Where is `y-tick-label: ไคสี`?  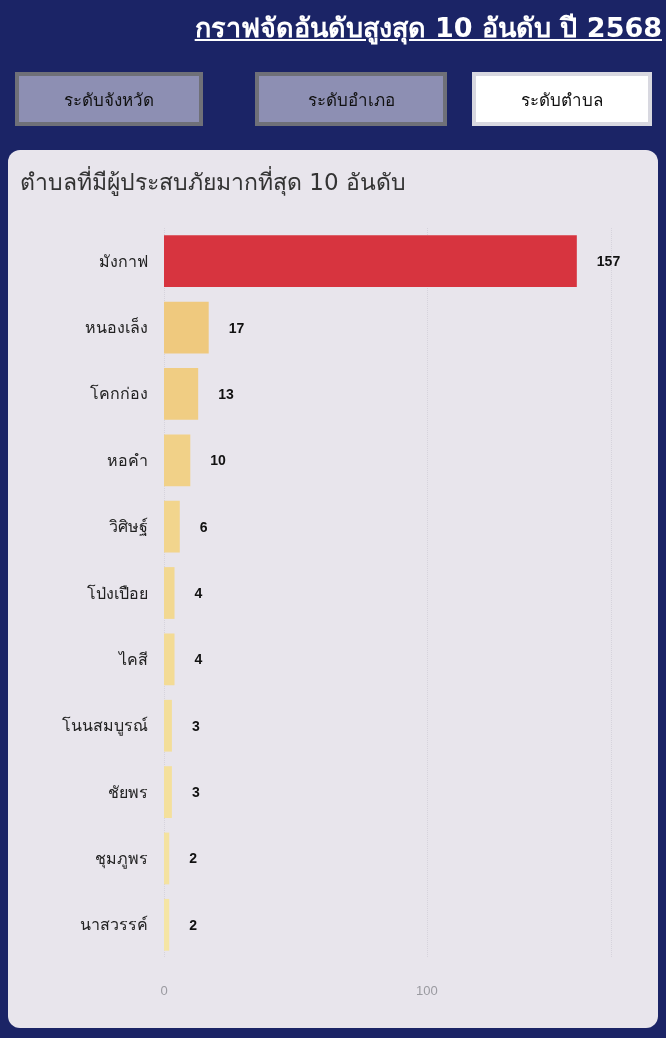
y-tick-label: ไคสี is located at coordinates (132, 658).